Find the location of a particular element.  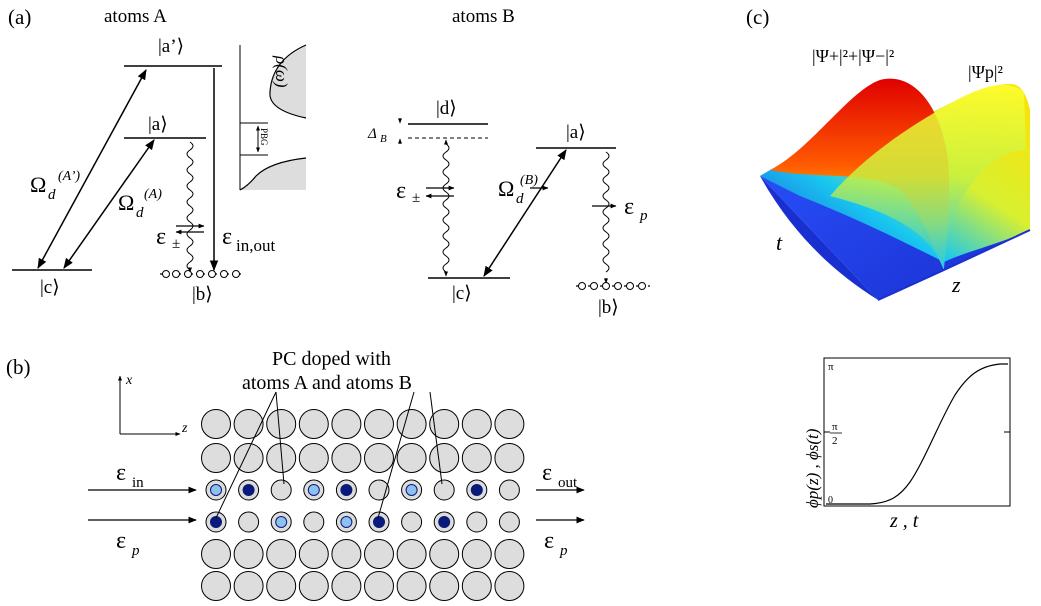

eps-p-in-sub: p is located at coordinates (135, 551).